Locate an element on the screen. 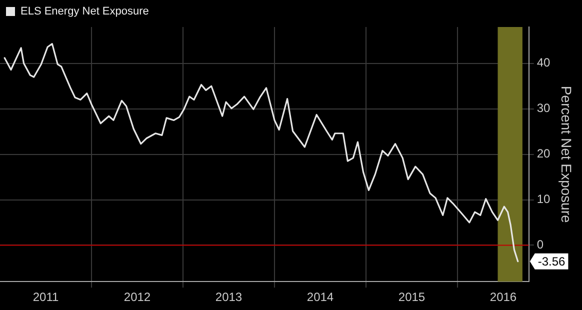 The width and height of the screenshot is (582, 310). legend-label: ELS Energy Net Exposure is located at coordinates (84, 12).